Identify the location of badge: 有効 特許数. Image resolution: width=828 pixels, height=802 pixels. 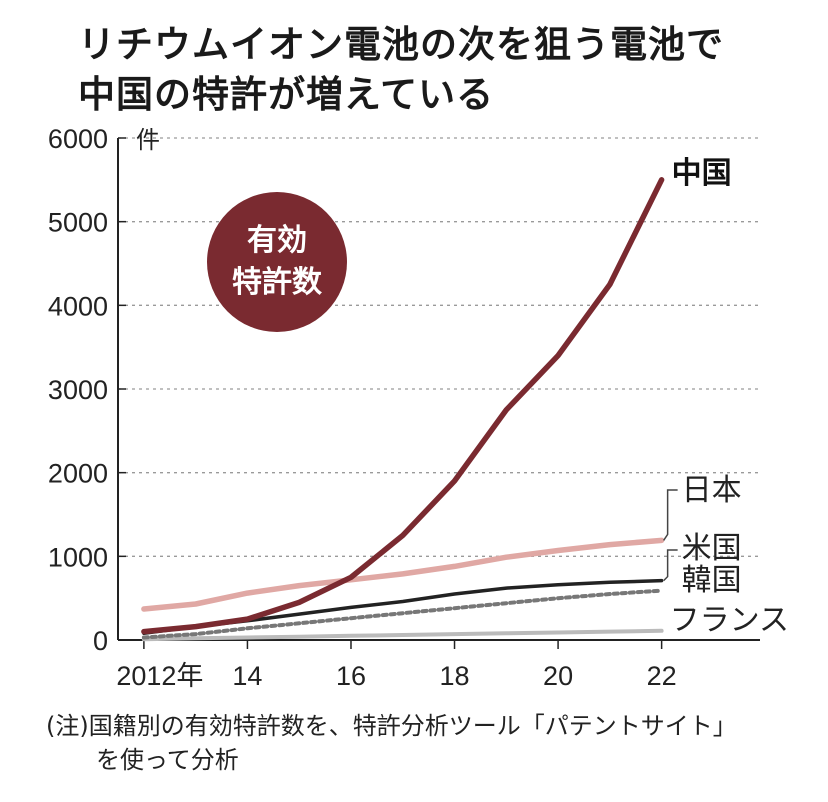
(277, 262).